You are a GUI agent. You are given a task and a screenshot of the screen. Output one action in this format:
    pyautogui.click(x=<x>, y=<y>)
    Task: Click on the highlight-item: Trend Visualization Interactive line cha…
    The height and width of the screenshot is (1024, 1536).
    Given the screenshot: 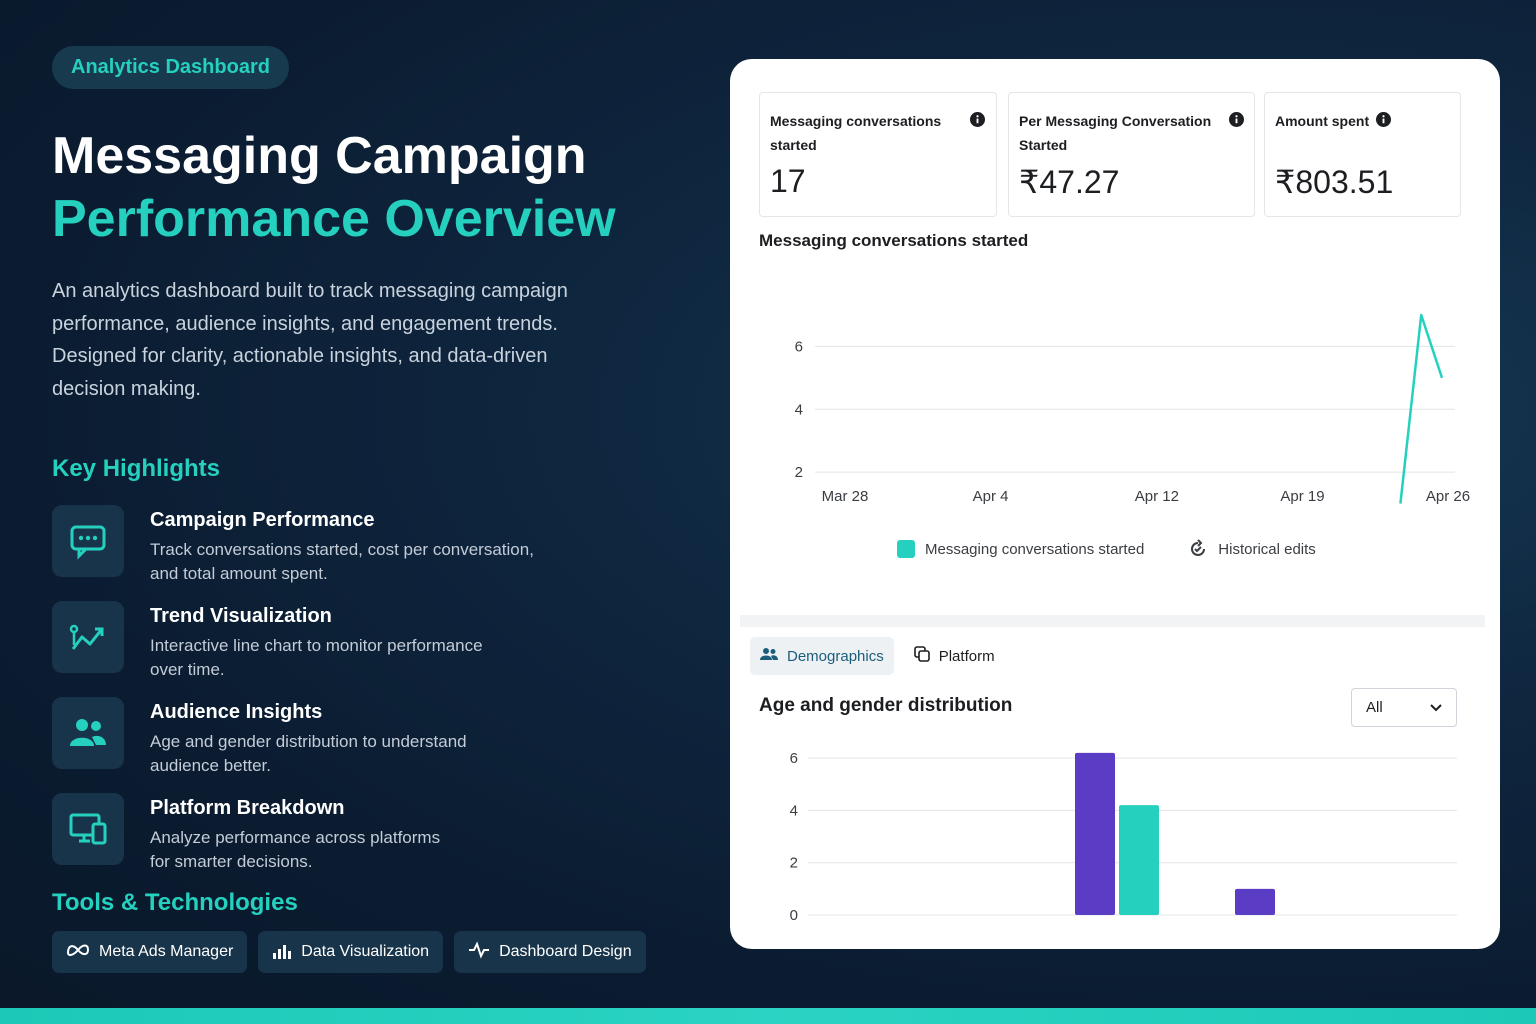 What is the action you would take?
    pyautogui.click(x=372, y=640)
    